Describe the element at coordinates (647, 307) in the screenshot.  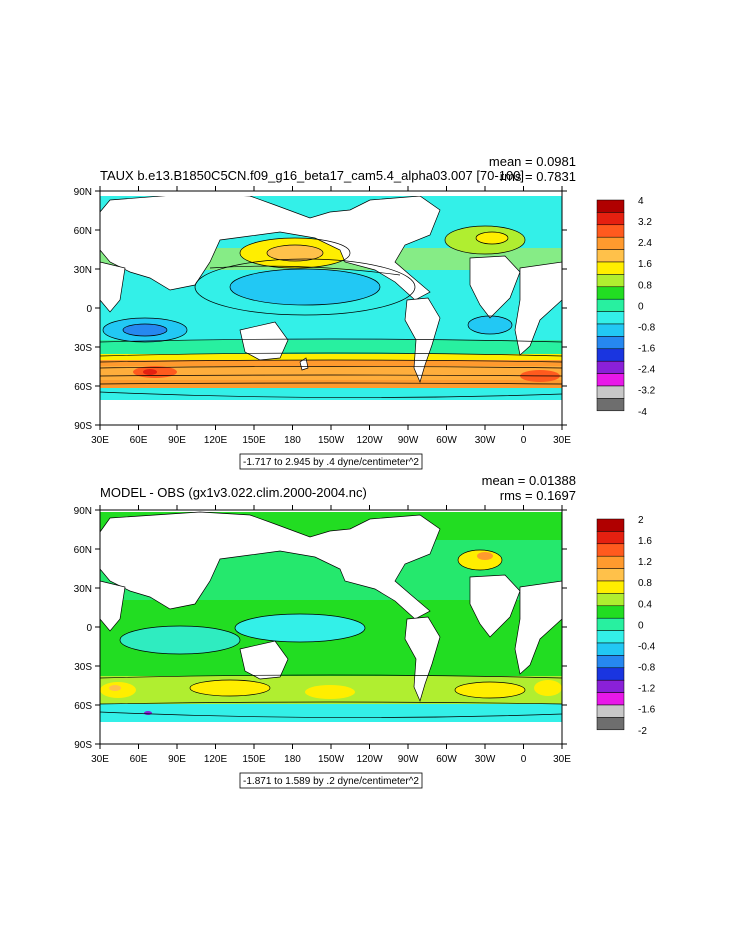
I see `panel-1-colorbar-labels: 4 3.2 2.4 1.6 0.8 0 -0.8 -1.6 -2.4 -3.2 -4` at that location.